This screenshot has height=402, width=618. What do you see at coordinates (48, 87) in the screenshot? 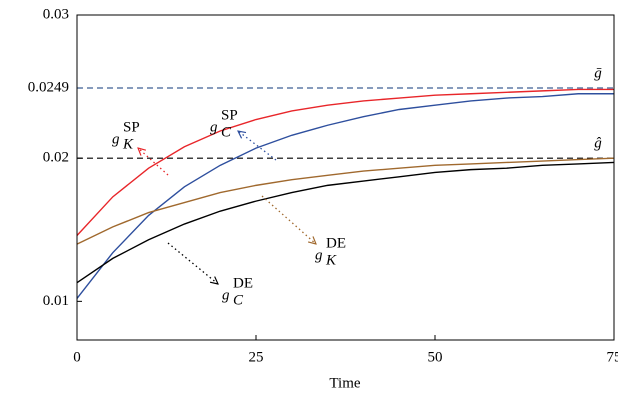
I see `y-tick-label: 0.0249` at bounding box center [48, 87].